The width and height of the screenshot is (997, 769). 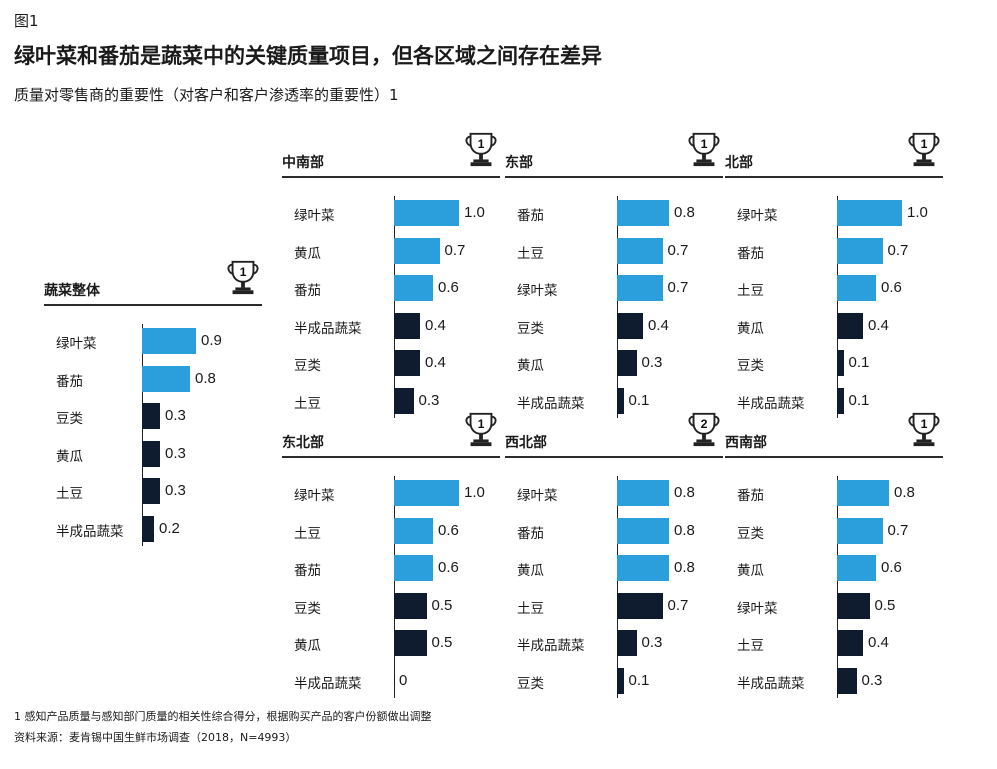 What do you see at coordinates (391, 643) in the screenshot?
I see `bar-row: 黄瓜 0.5` at bounding box center [391, 643].